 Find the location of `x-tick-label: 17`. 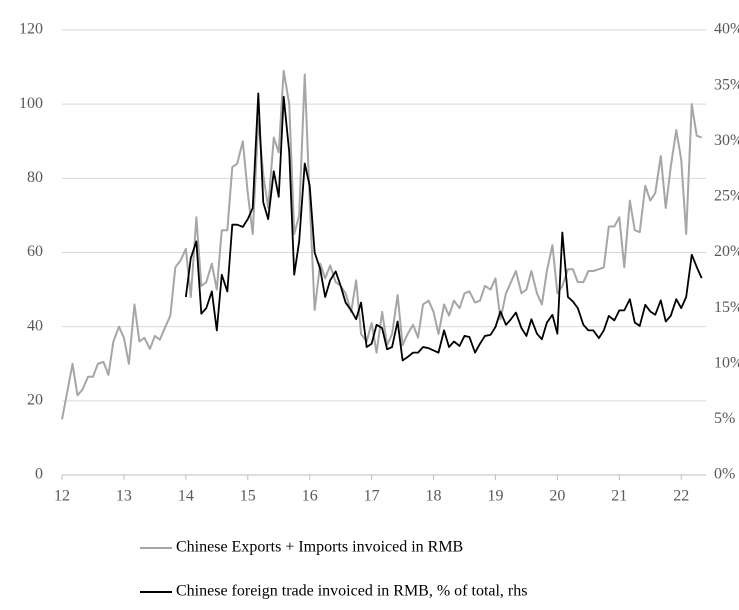

x-tick-label: 17 is located at coordinates (372, 496).